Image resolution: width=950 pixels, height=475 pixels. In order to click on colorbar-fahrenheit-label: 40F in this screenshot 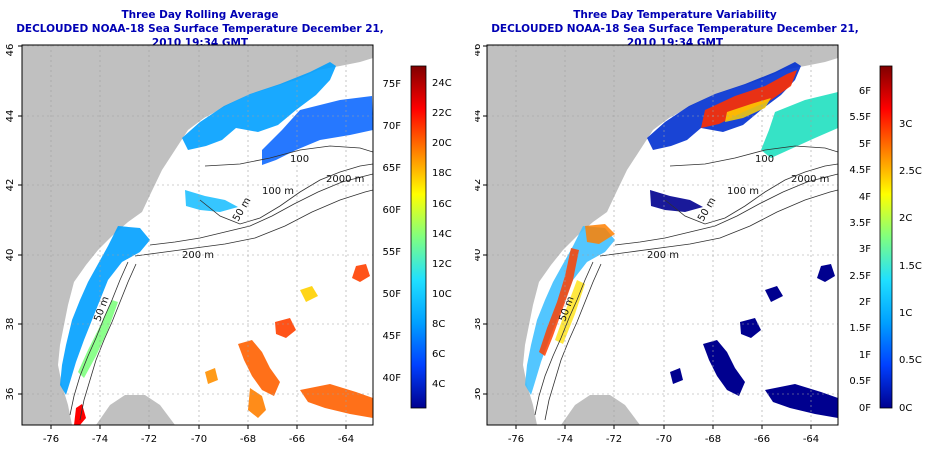, I will do `click(392, 378)`.